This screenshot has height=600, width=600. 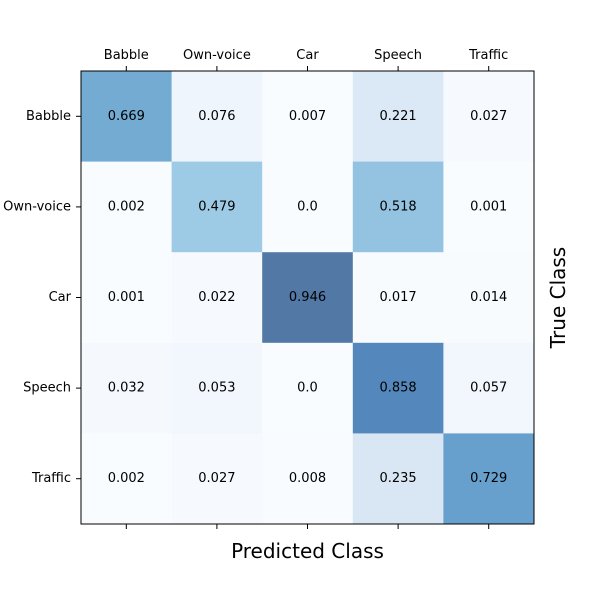 What do you see at coordinates (48, 116) in the screenshot?
I see `y-tick-label: Babble` at bounding box center [48, 116].